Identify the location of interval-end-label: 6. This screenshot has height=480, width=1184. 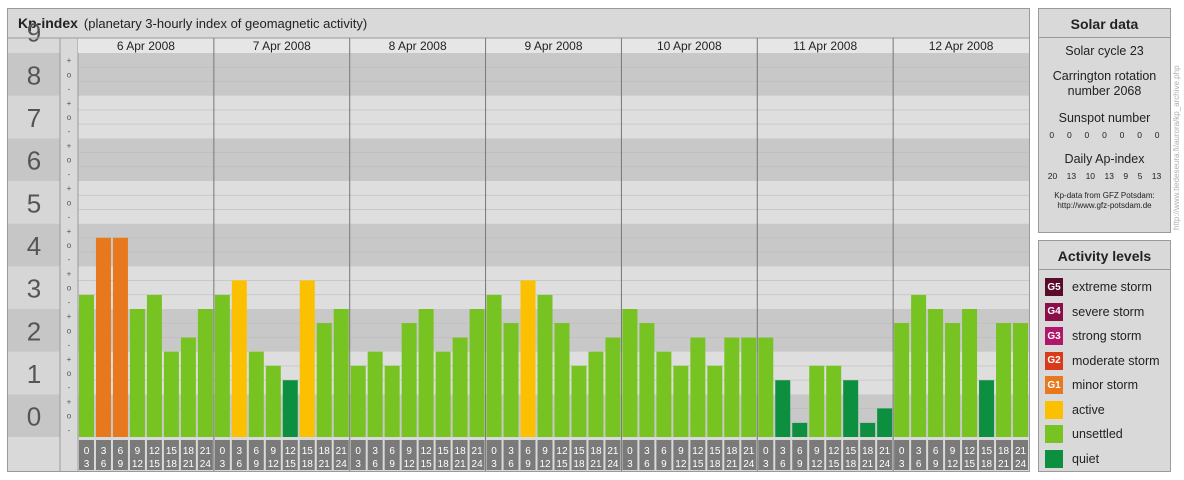
(240, 464).